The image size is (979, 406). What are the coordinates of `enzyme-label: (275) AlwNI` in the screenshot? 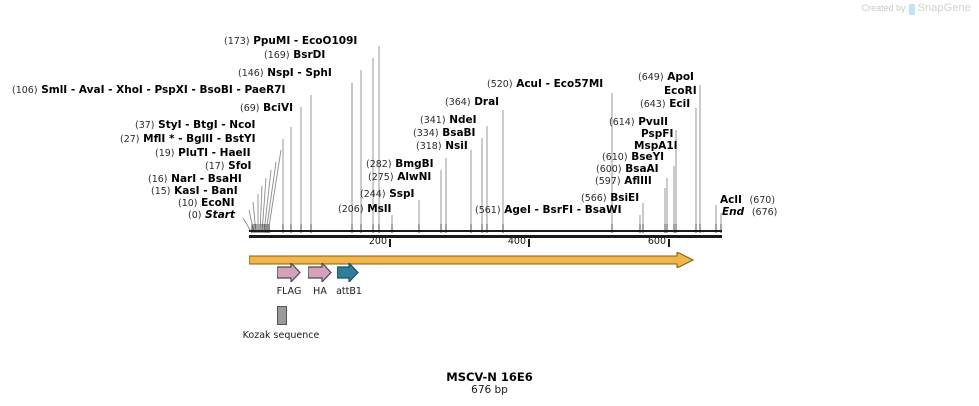 It's located at (400, 177).